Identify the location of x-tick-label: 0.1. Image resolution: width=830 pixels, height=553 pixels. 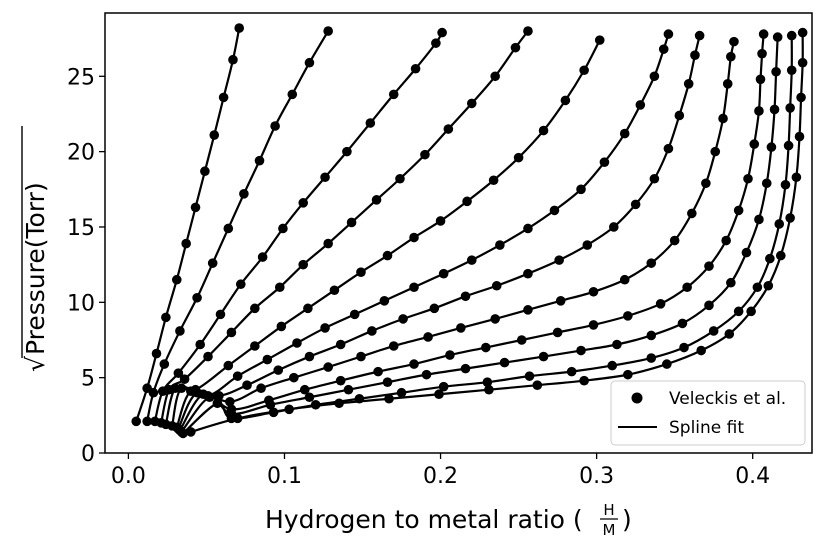
(284, 476).